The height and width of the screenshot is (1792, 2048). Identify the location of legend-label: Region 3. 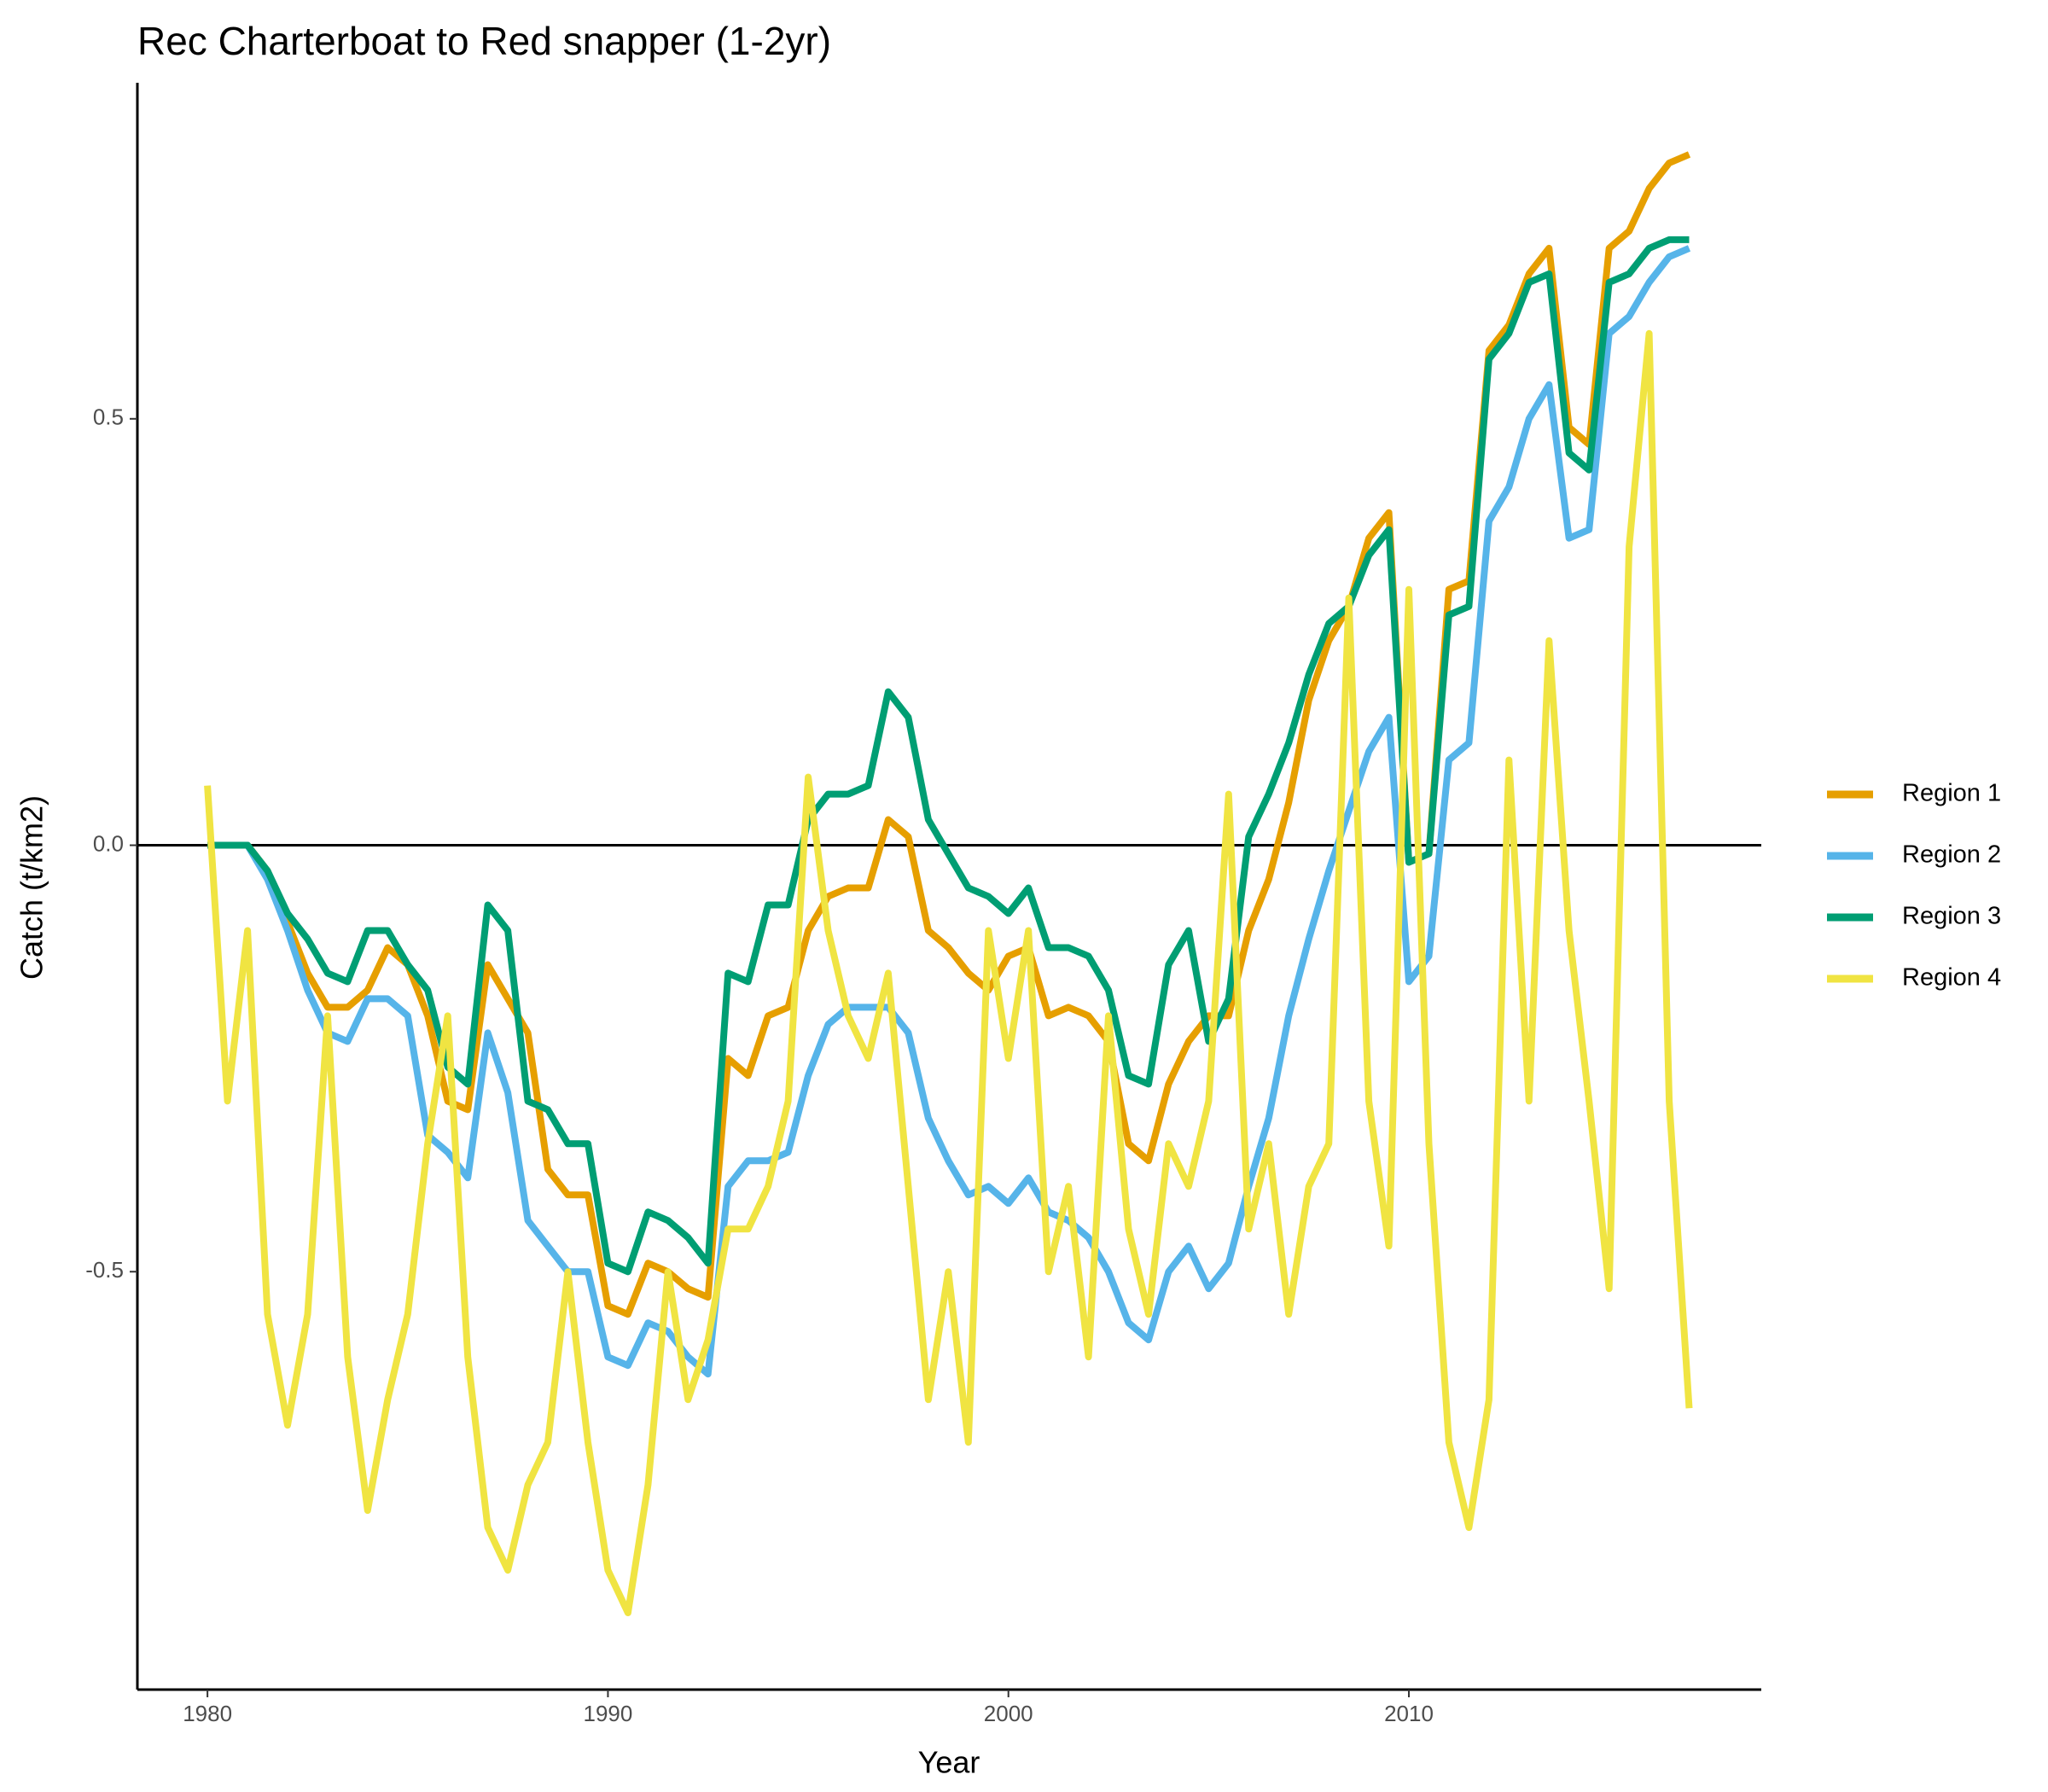
(1952, 917).